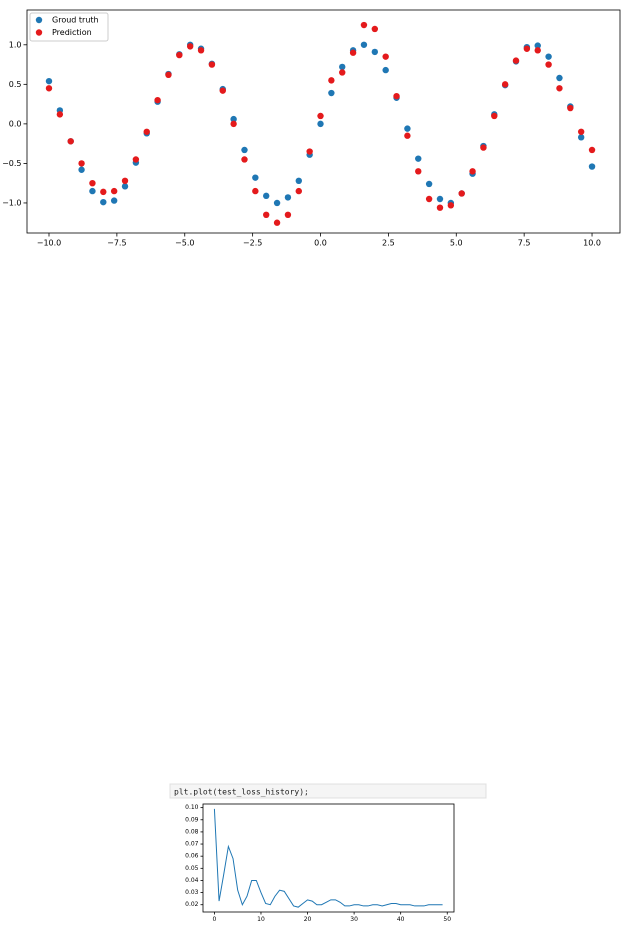 Image resolution: width=624 pixels, height=925 pixels. I want to click on y-tick-label: 0.09, so click(192, 819).